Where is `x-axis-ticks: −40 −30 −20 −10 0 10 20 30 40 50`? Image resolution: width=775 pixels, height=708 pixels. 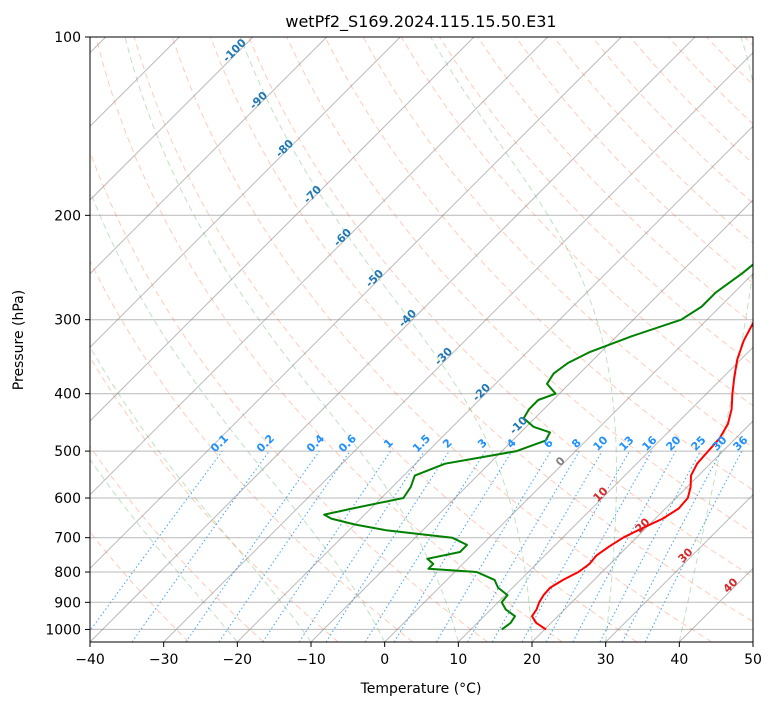
x-axis-ticks: −40 −30 −20 −10 0 10 20 30 40 50 is located at coordinates (418, 655).